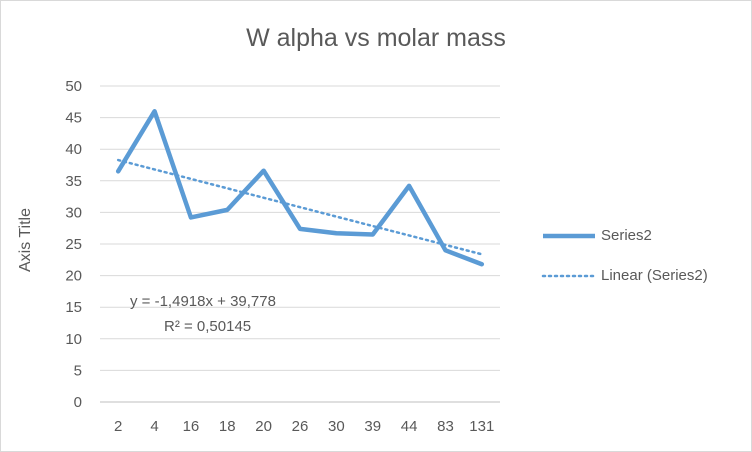 Image resolution: width=752 pixels, height=452 pixels. Describe the element at coordinates (336, 426) in the screenshot. I see `x-tick-label: 30` at that location.